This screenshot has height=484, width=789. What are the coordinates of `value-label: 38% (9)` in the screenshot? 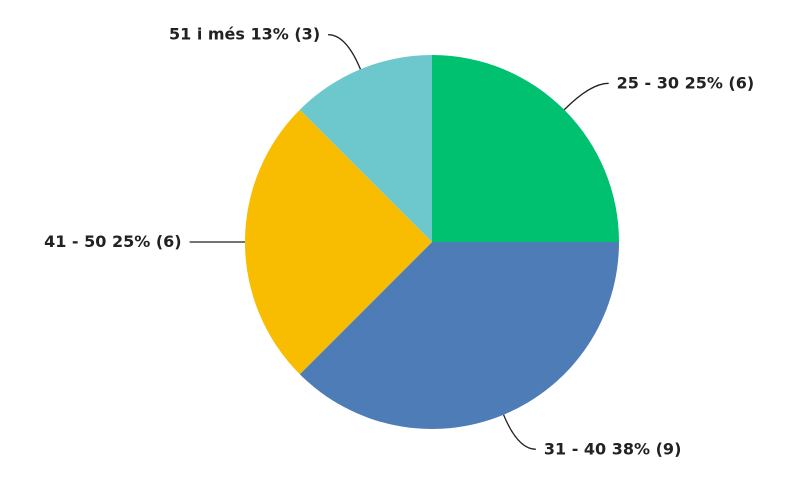 It's located at (647, 448).